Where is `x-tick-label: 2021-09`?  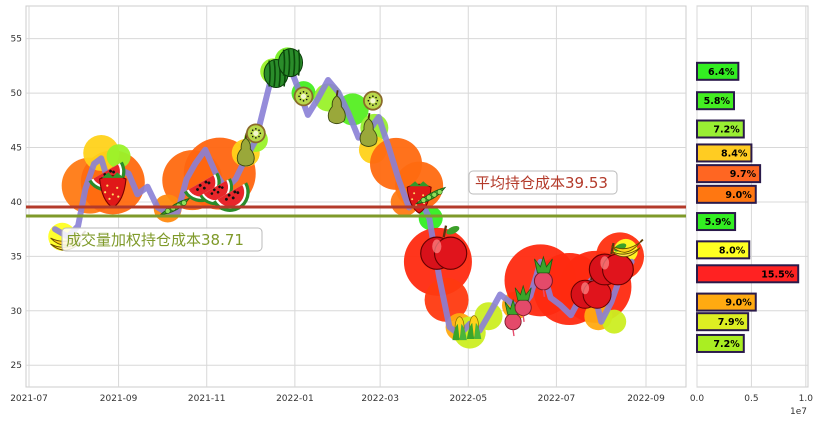
x-tick-label: 2021-09 is located at coordinates (119, 399).